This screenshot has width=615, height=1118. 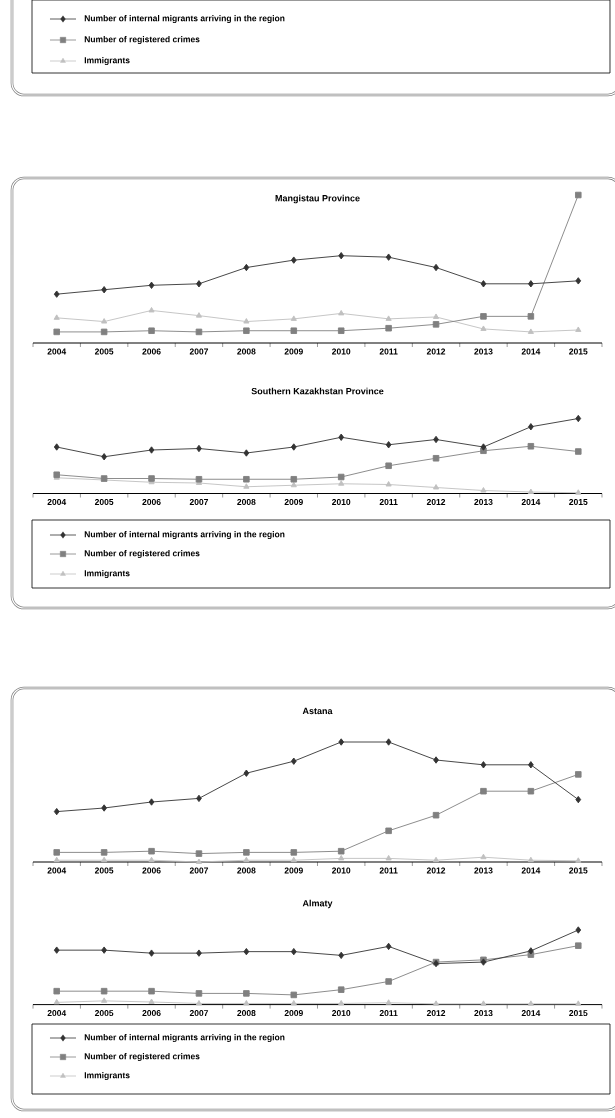 What do you see at coordinates (317, 904) in the screenshot?
I see `chart-title: Almaty` at bounding box center [317, 904].